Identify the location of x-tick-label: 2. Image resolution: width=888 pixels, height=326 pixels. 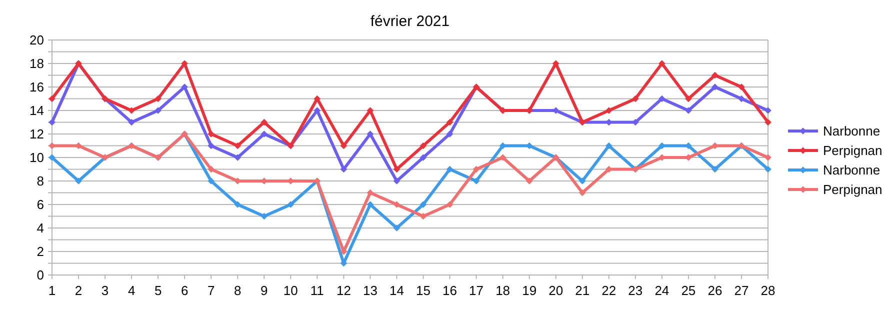
(78, 290).